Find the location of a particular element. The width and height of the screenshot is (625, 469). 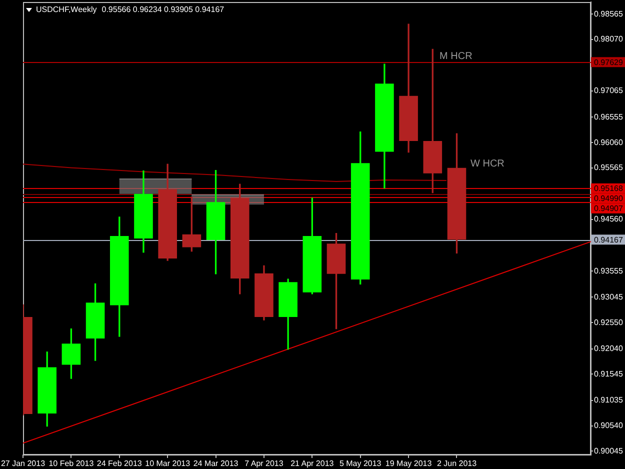

x-tick-label: 21 Apr 2013 is located at coordinates (312, 463).